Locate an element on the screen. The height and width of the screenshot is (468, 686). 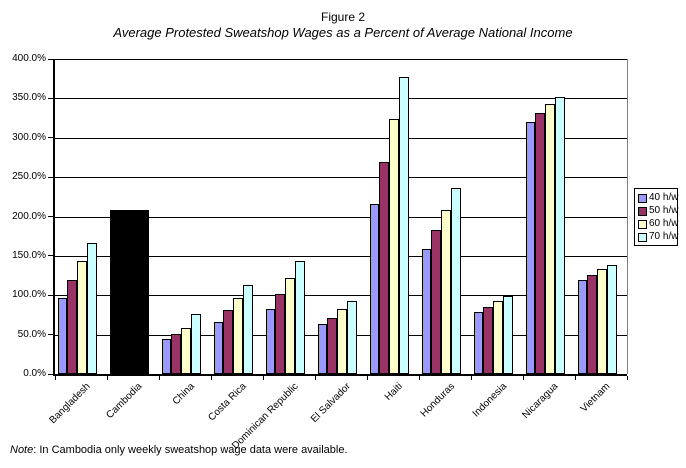
bar-haiti-60-h/w is located at coordinates (394, 246).